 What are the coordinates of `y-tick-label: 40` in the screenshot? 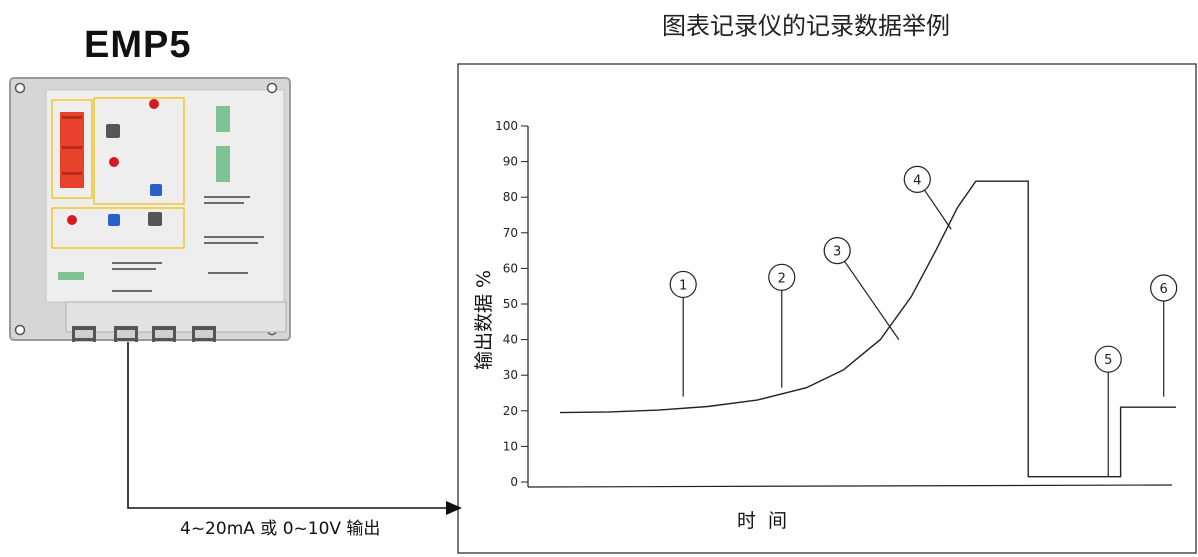 It's located at (510, 340).